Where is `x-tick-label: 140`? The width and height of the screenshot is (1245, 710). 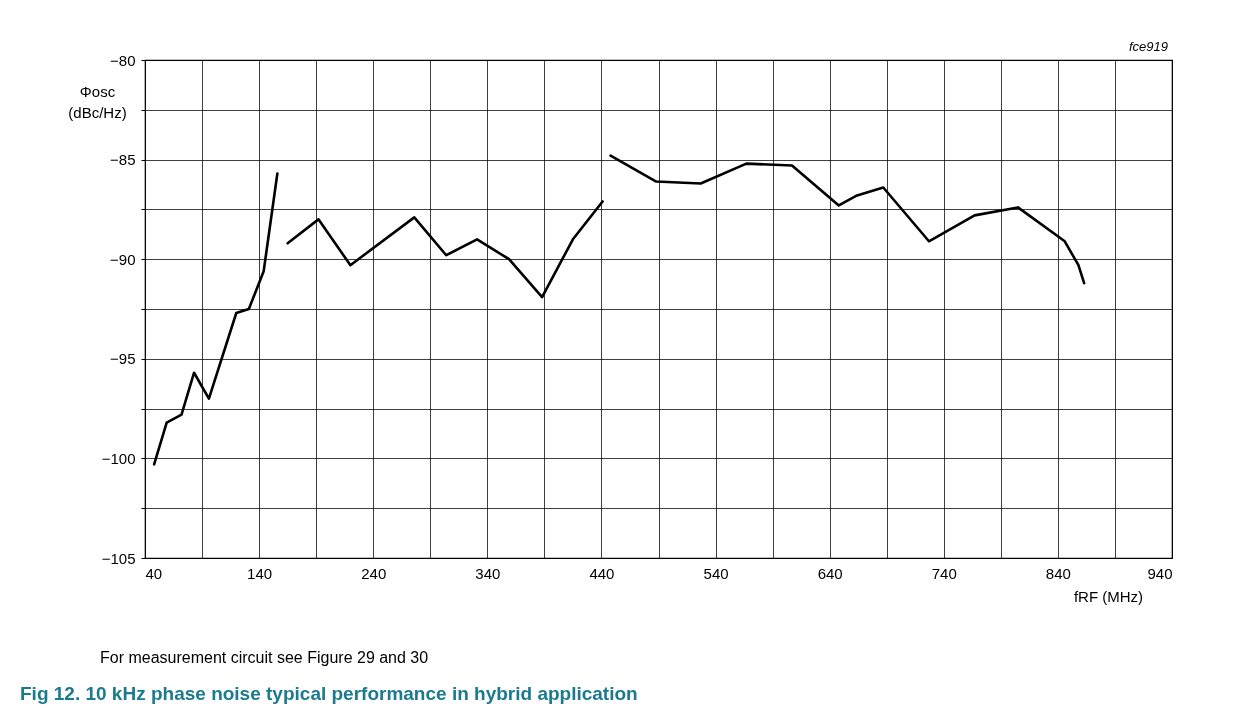
x-tick-label: 140 is located at coordinates (260, 573).